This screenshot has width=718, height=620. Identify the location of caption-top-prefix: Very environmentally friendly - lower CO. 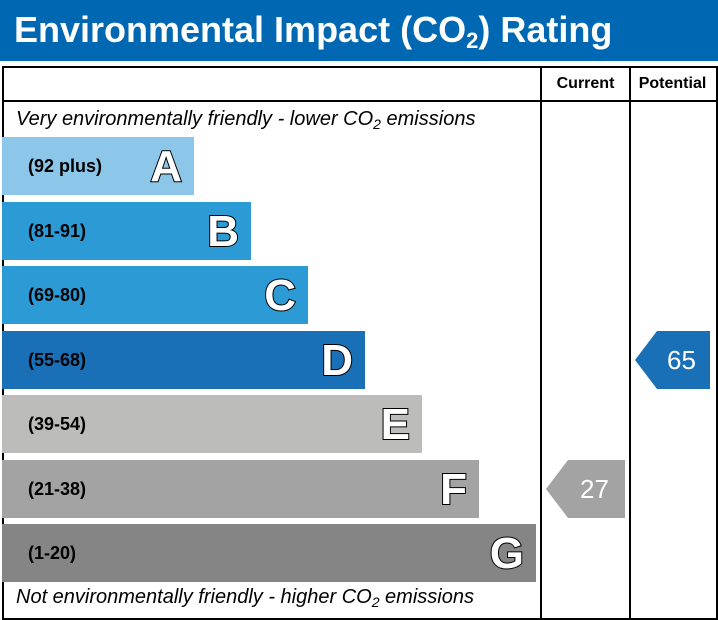
(195, 119).